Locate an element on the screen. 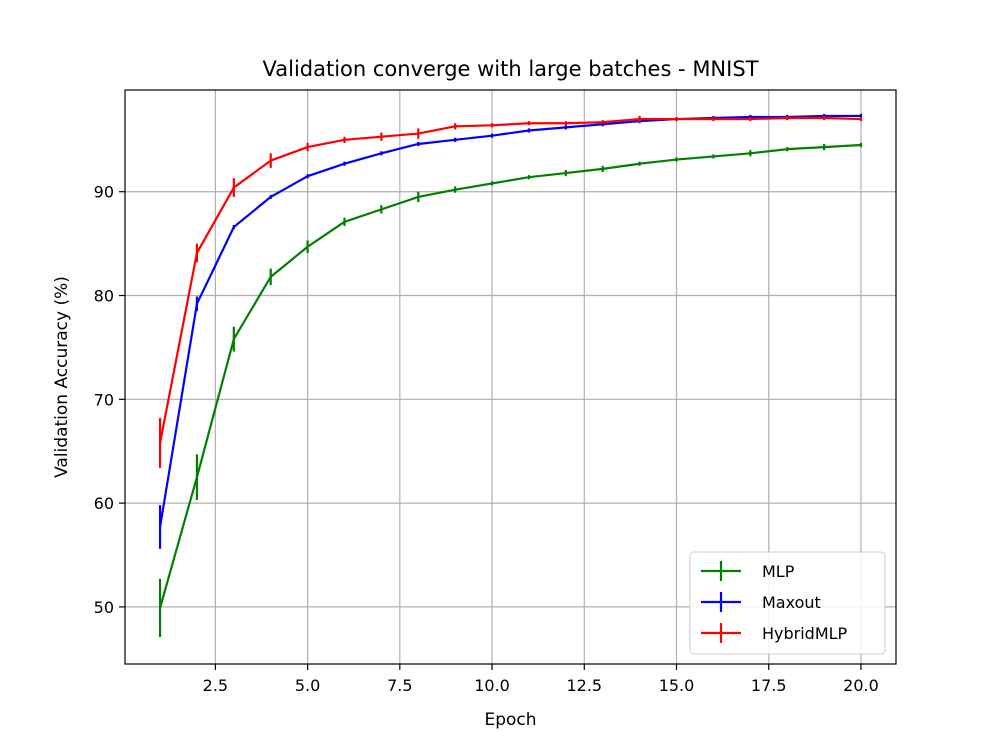 This screenshot has width=996, height=747. x-tick-label: 10.0 is located at coordinates (492, 685).